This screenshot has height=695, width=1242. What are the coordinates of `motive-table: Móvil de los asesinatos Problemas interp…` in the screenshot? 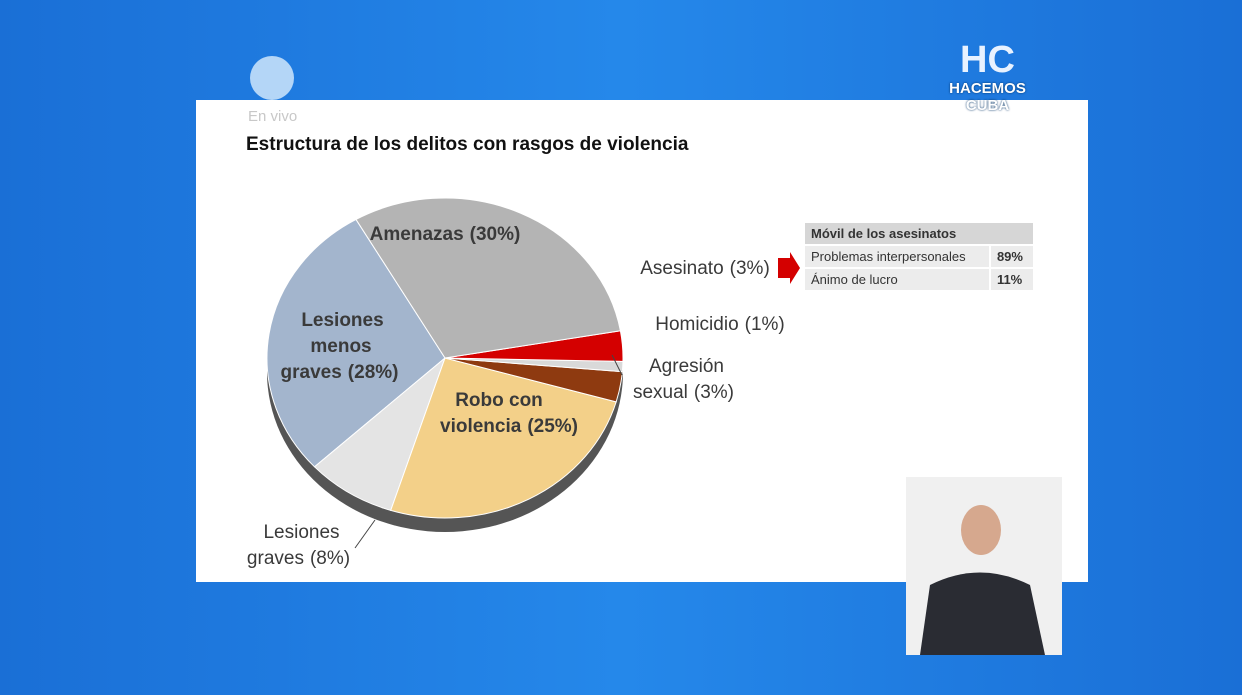 It's located at (919, 257).